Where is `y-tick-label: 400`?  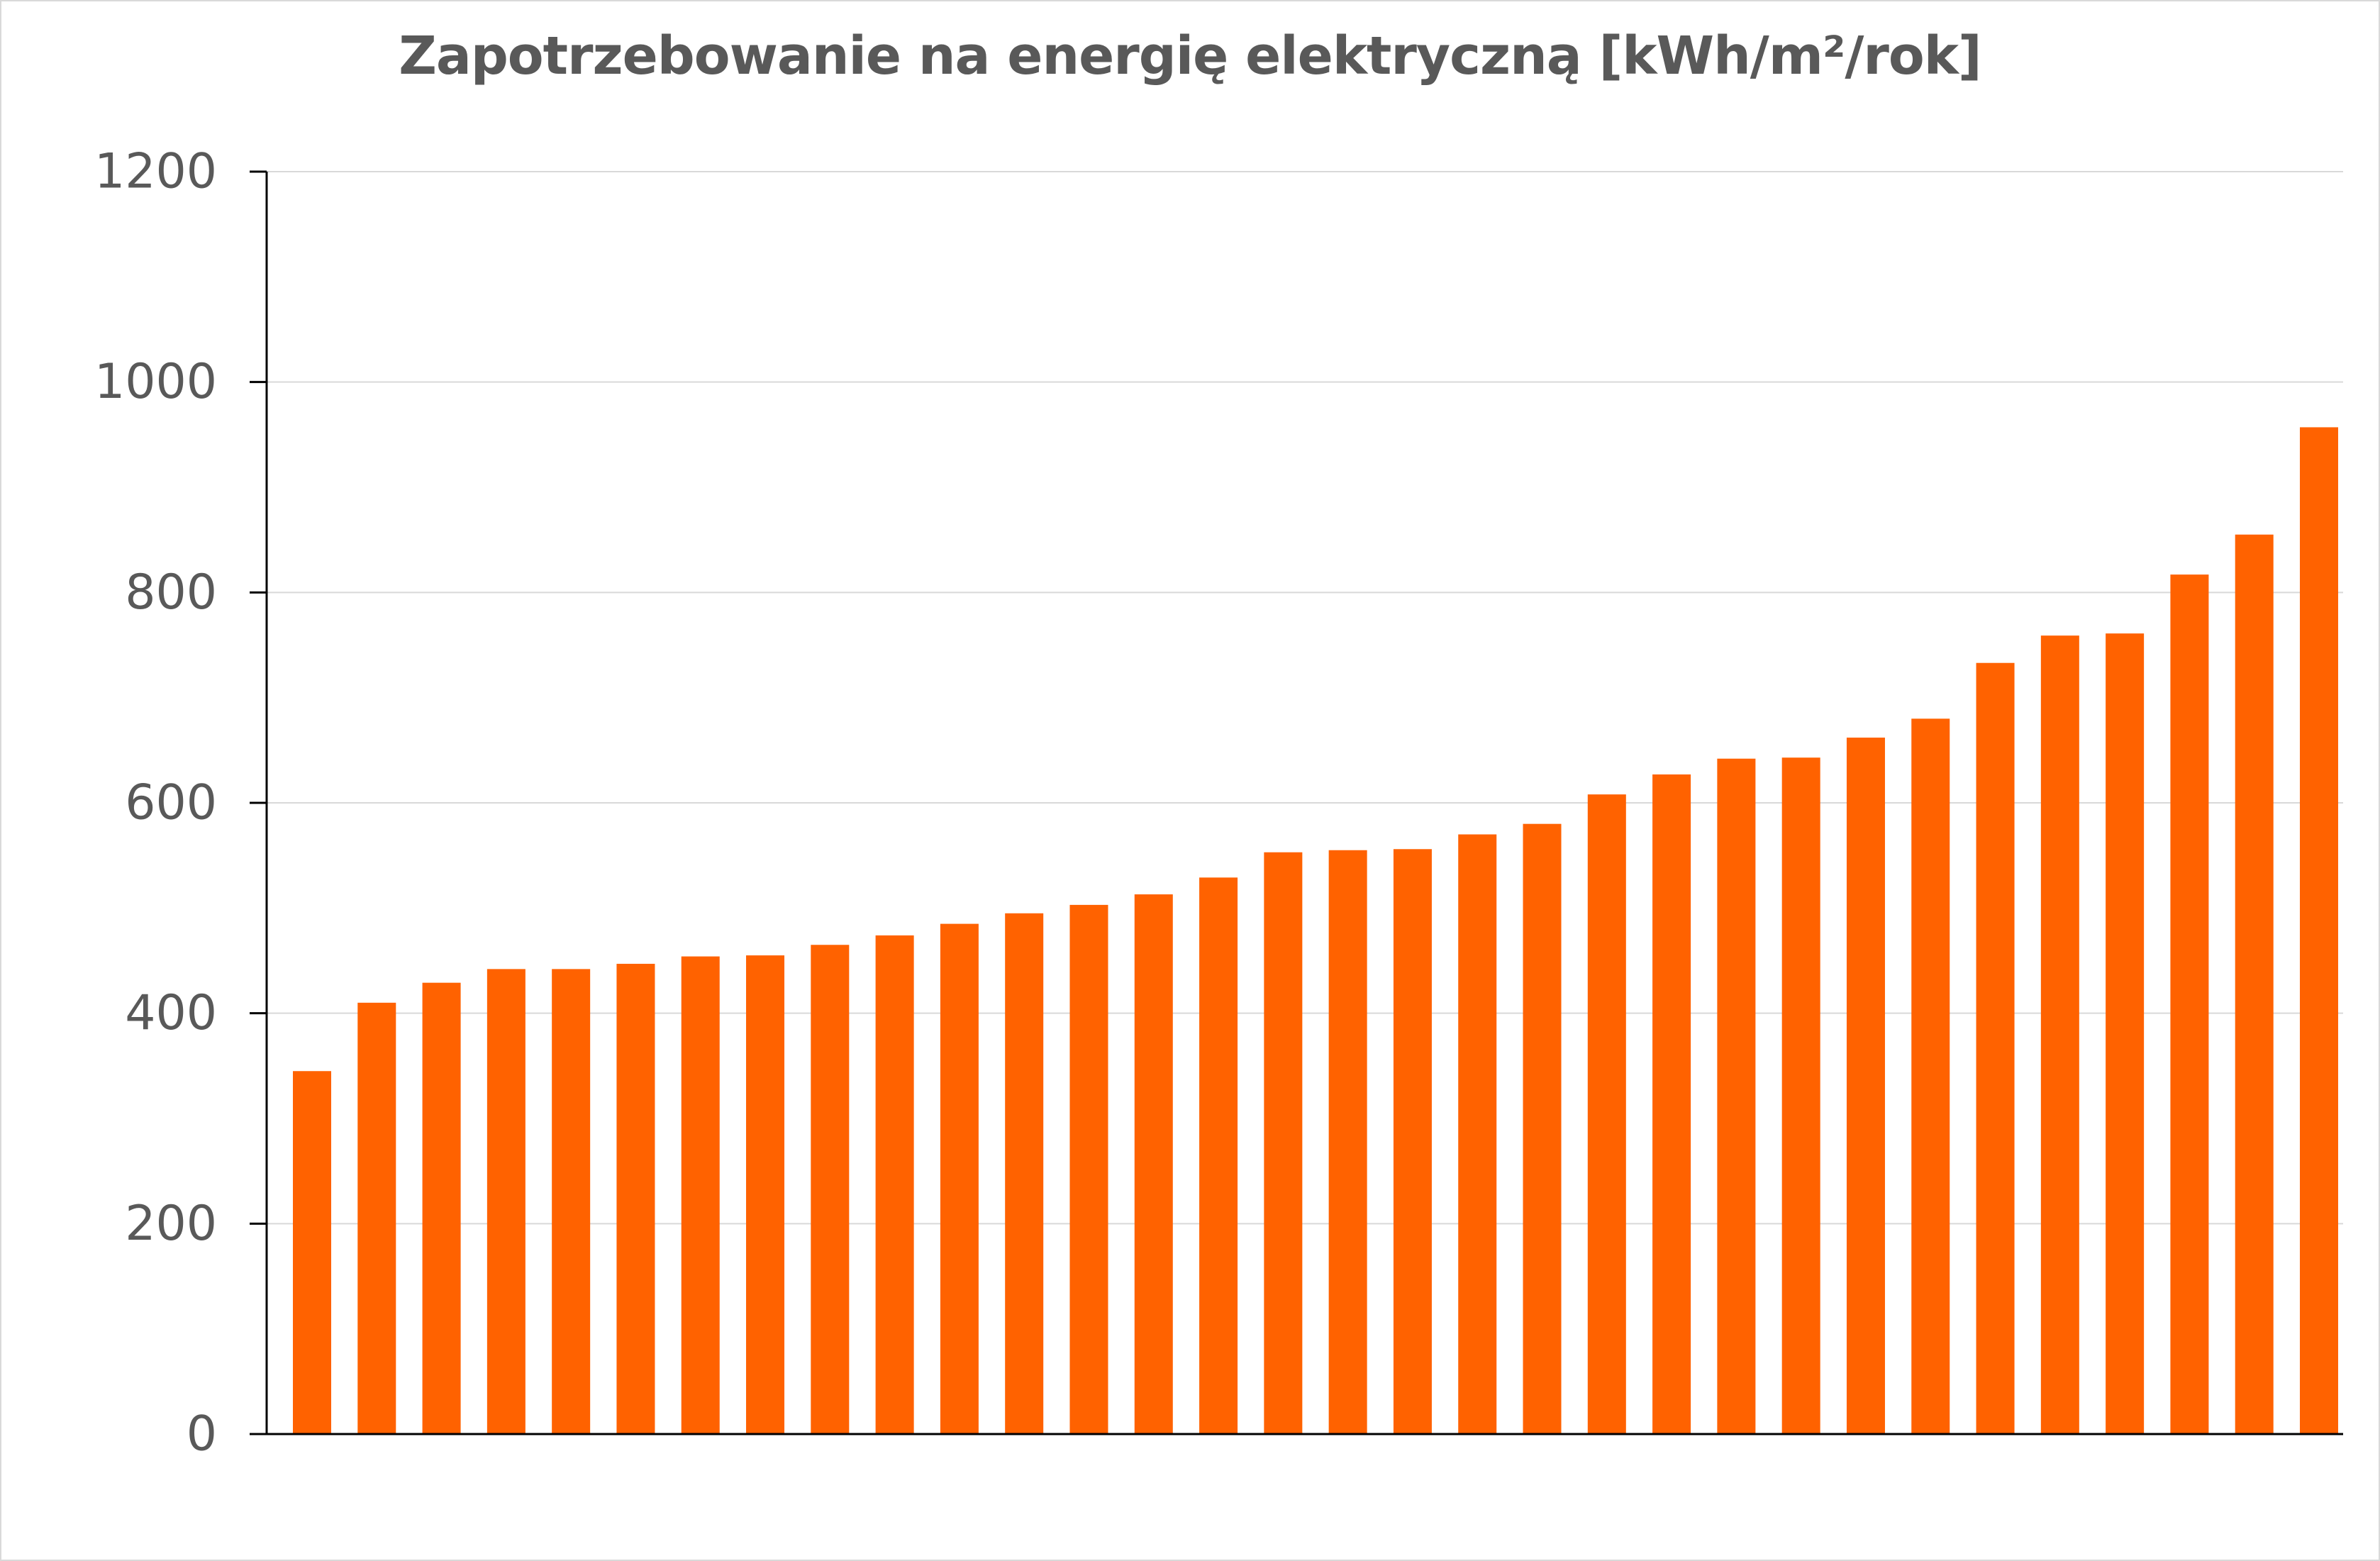 y-tick-label: 400 is located at coordinates (171, 1013).